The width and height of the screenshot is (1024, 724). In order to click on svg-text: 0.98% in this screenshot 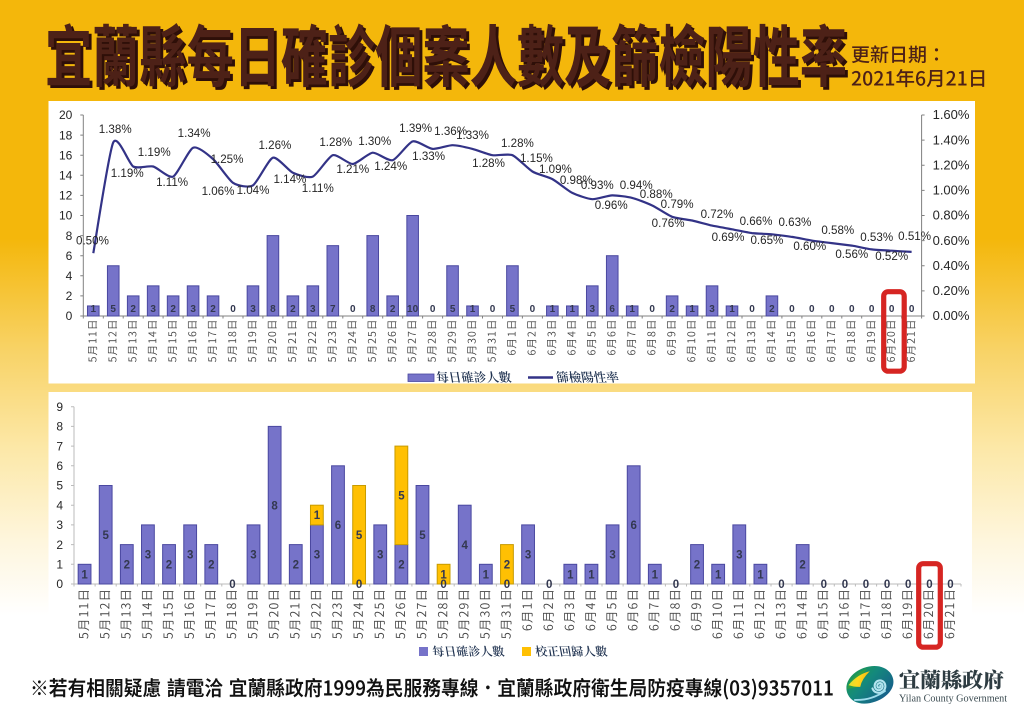, I will do `click(576, 180)`.